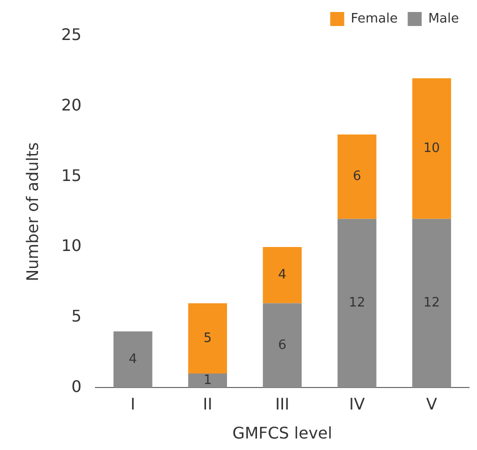 This screenshot has width=477, height=450. What do you see at coordinates (71, 175) in the screenshot?
I see `y-tick-label: 15` at bounding box center [71, 175].